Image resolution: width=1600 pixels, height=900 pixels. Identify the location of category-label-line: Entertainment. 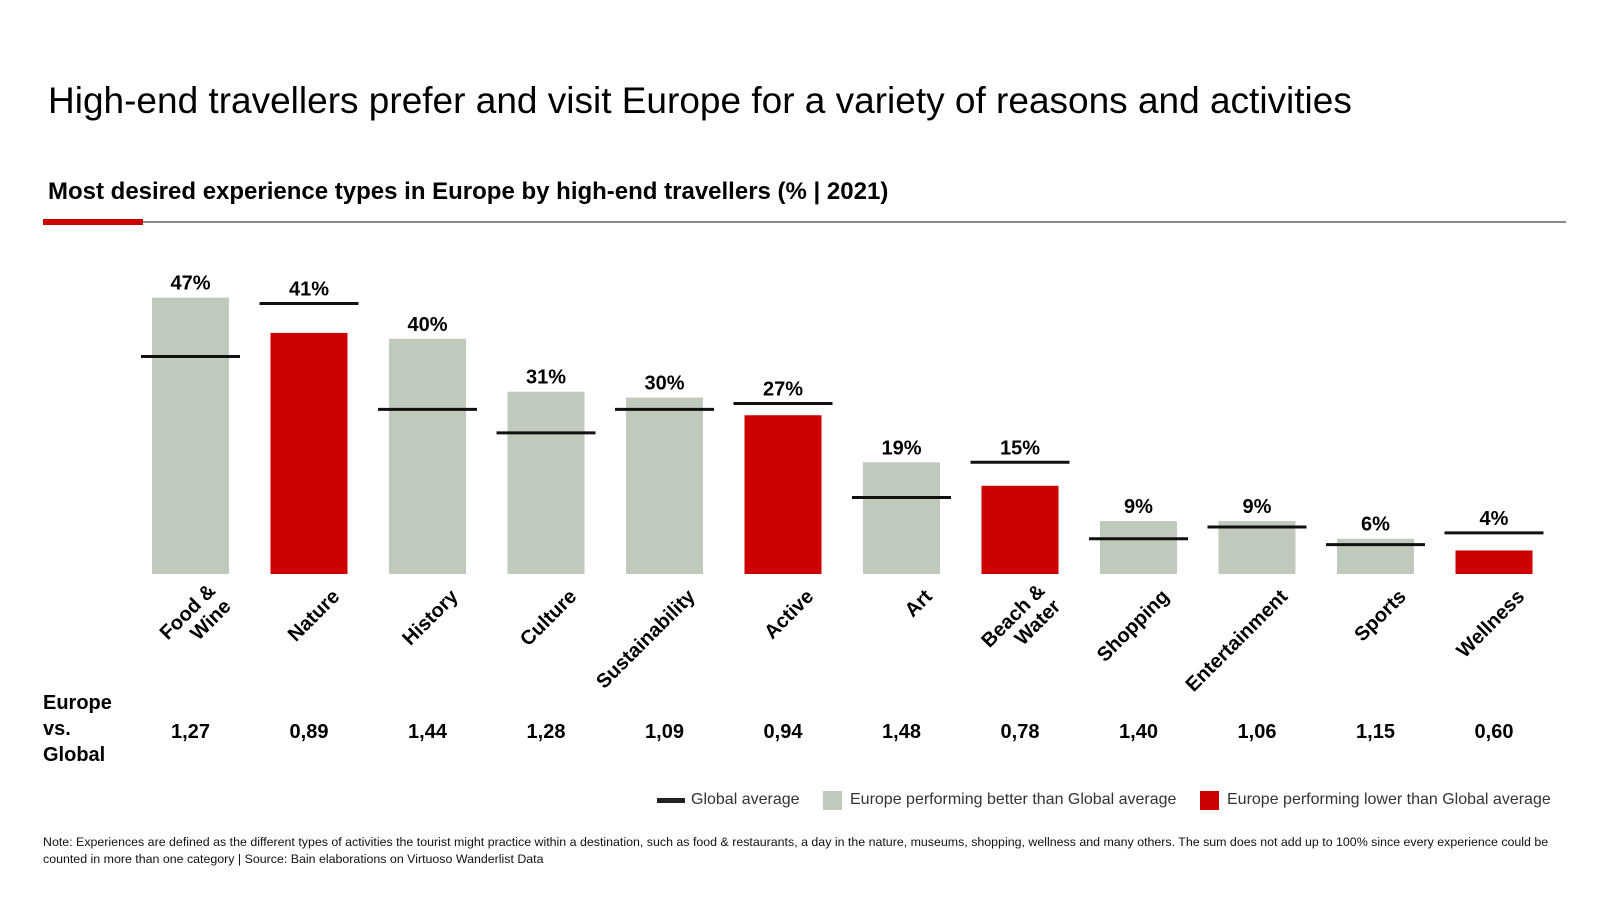
(1237, 640).